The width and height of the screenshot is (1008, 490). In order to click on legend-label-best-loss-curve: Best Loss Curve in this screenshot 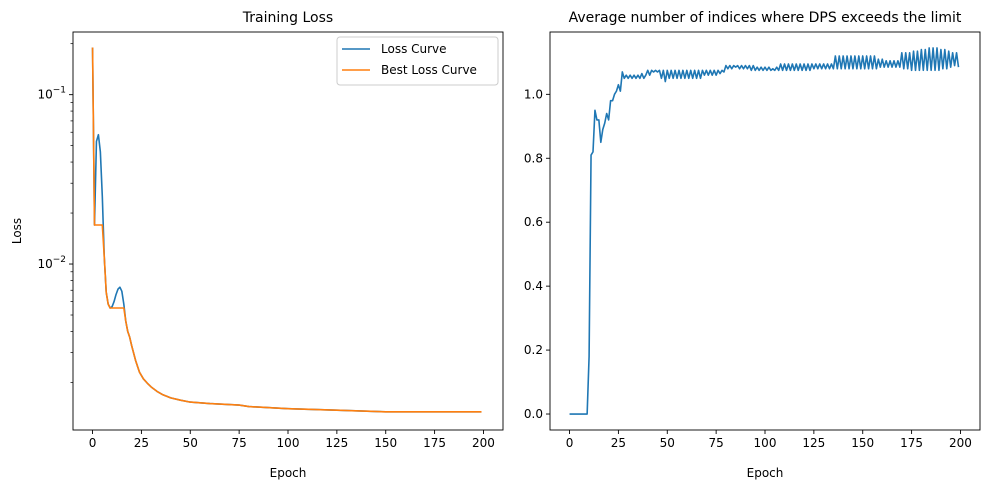, I will do `click(429, 70)`.